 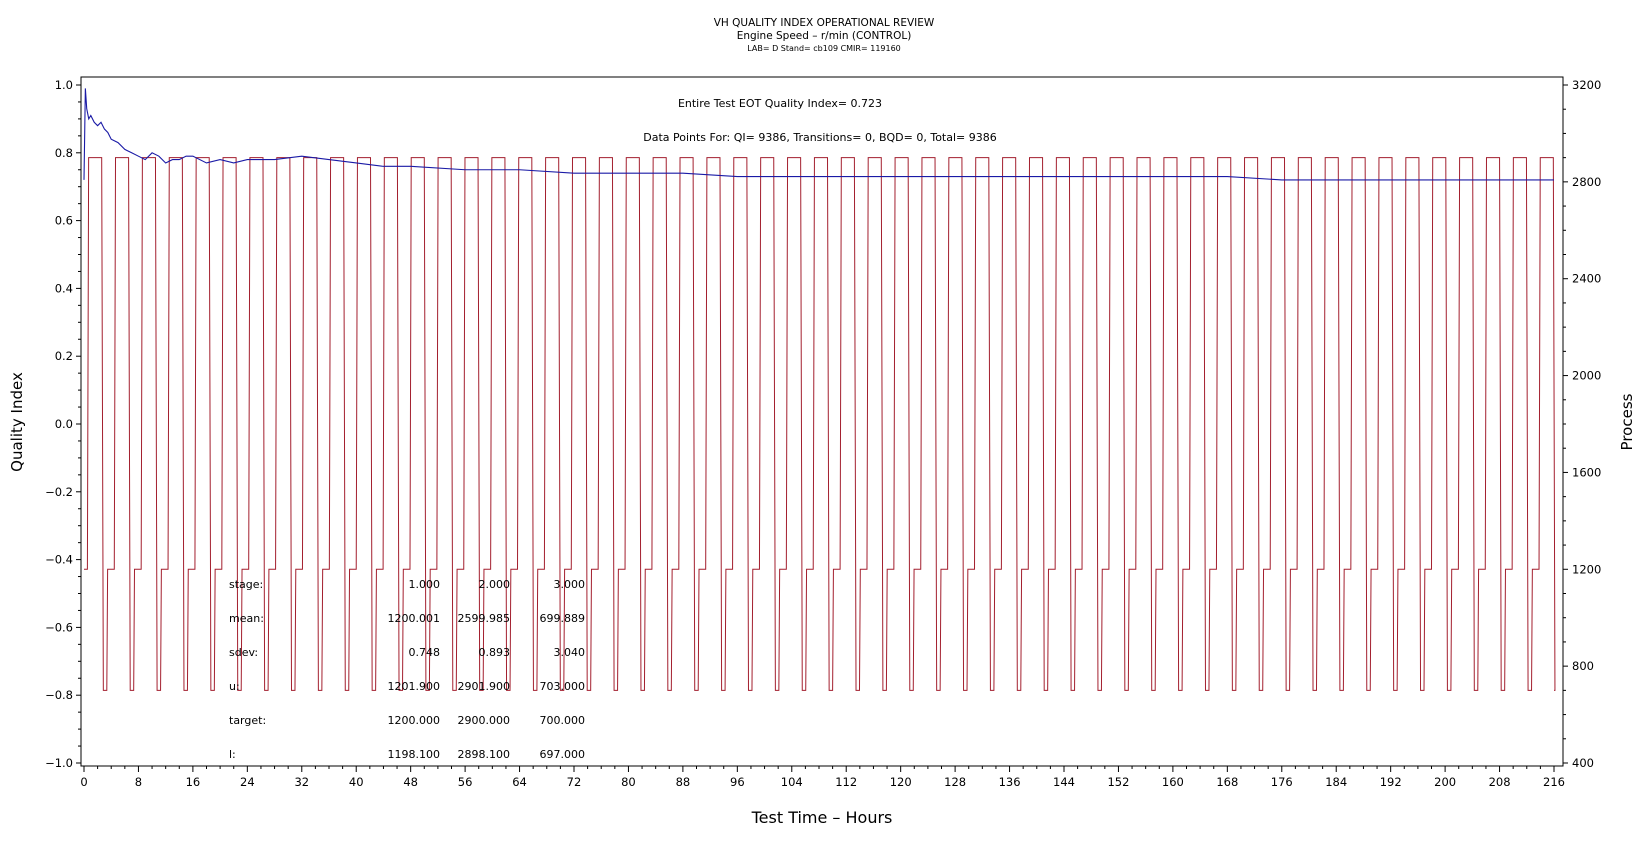 I want to click on x-tick-label: 216, so click(x=1554, y=782).